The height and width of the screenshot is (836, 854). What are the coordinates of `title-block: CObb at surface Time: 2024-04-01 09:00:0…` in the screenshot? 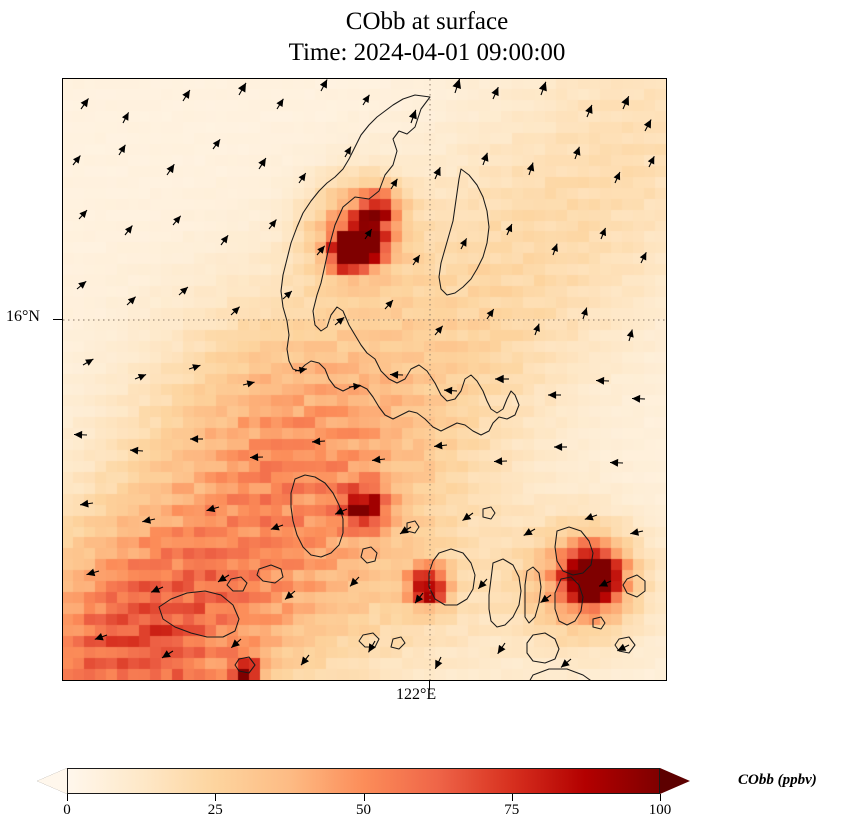 It's located at (427, 37).